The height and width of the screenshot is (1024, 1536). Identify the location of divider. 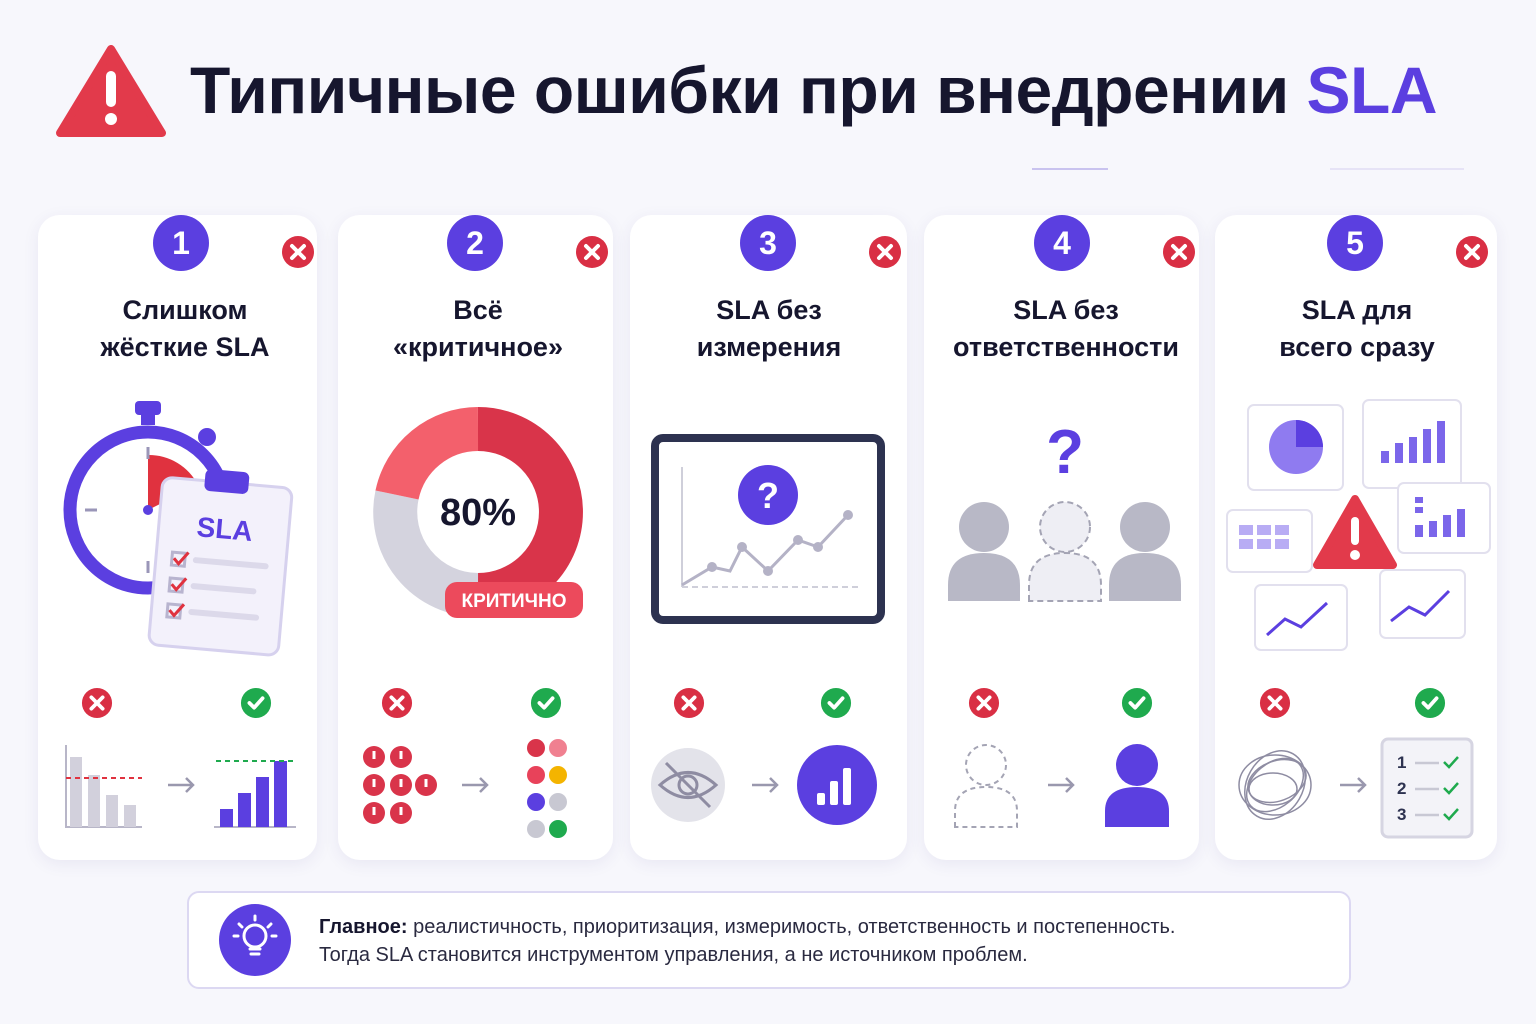
(1248, 169).